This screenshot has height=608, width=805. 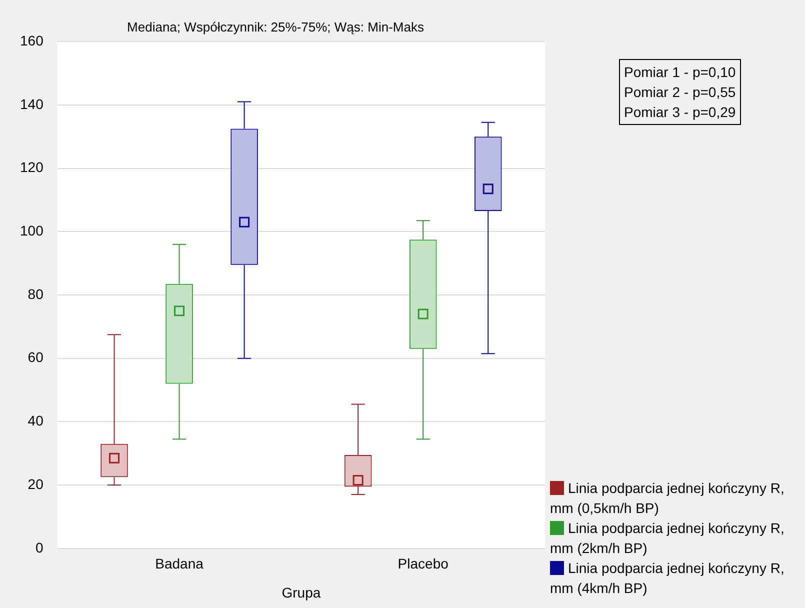 What do you see at coordinates (680, 72) in the screenshot?
I see `text: Pomiar 1 - p=0,10` at bounding box center [680, 72].